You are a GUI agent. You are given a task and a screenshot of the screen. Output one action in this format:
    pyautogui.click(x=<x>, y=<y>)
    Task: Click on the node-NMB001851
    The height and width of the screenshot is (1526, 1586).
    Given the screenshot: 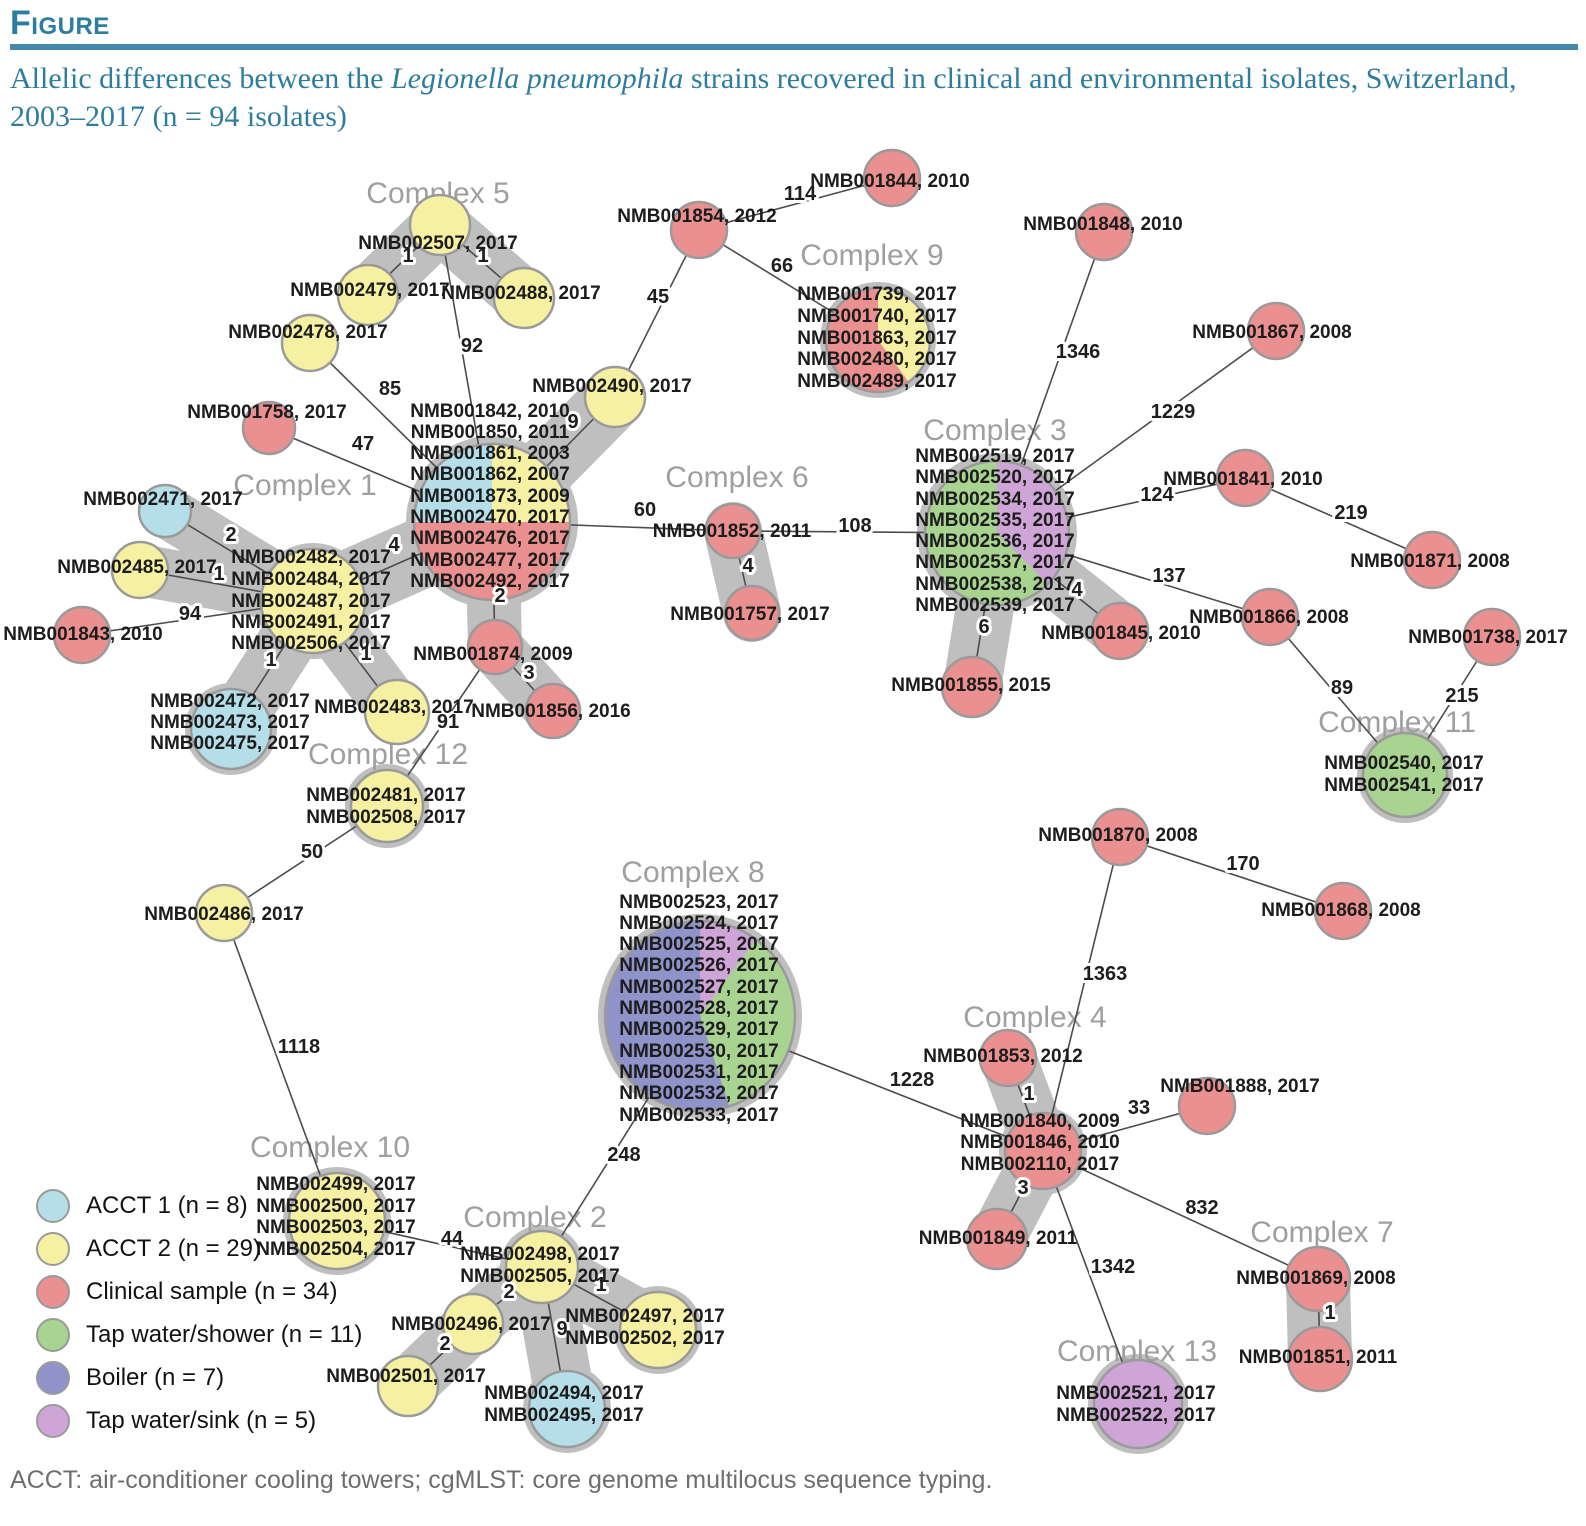 What is the action you would take?
    pyautogui.click(x=1320, y=1359)
    